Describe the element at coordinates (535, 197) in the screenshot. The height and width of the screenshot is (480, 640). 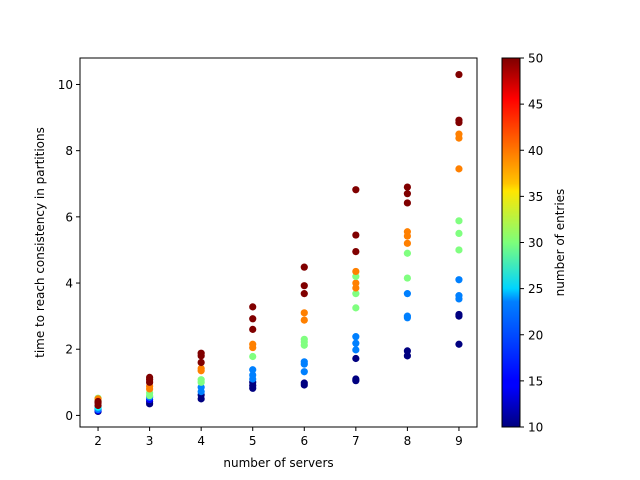
I see `colorbar-tick-label: 35` at that location.